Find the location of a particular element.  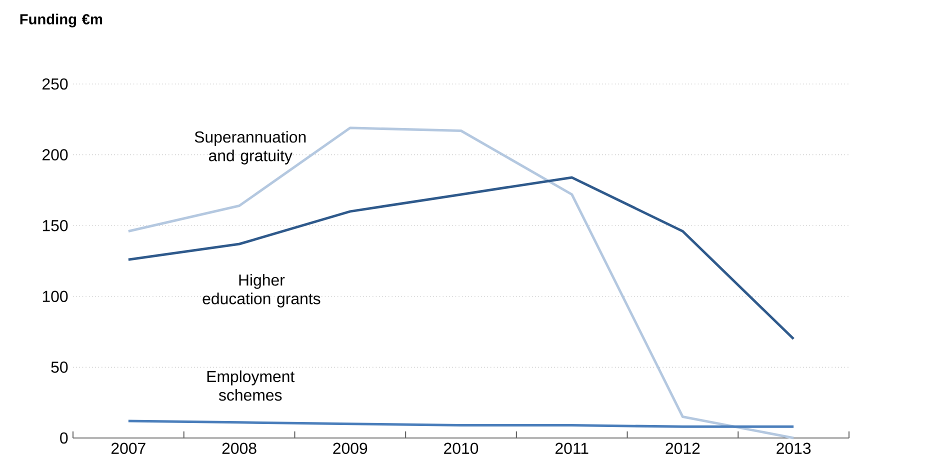

y-tick-label: 0 is located at coordinates (64, 438).